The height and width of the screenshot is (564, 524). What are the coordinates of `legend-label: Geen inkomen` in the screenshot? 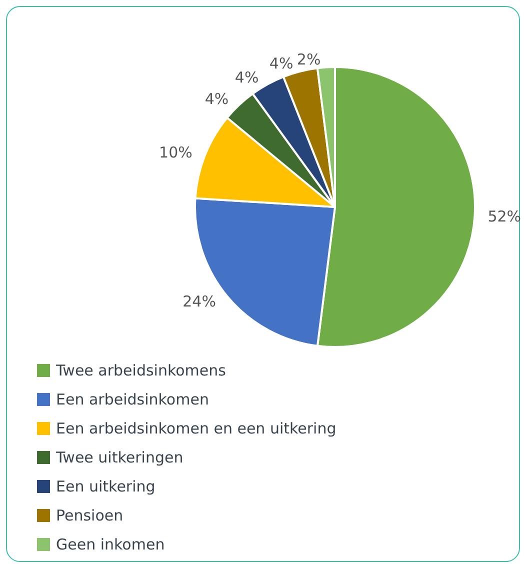 It's located at (110, 545).